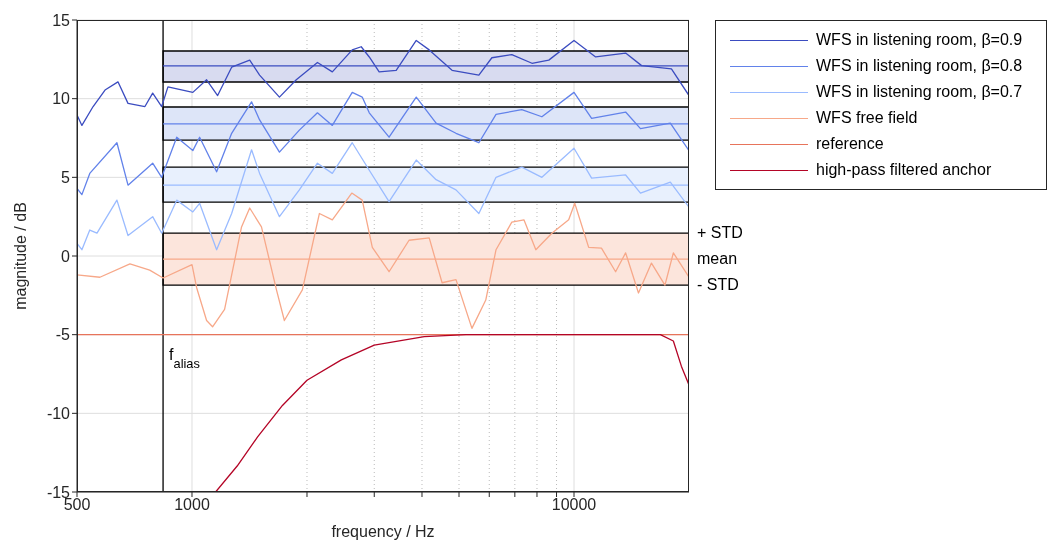 This screenshot has height=554, width=1055. What do you see at coordinates (192, 505) in the screenshot?
I see `x-tick-label: 1000` at bounding box center [192, 505].